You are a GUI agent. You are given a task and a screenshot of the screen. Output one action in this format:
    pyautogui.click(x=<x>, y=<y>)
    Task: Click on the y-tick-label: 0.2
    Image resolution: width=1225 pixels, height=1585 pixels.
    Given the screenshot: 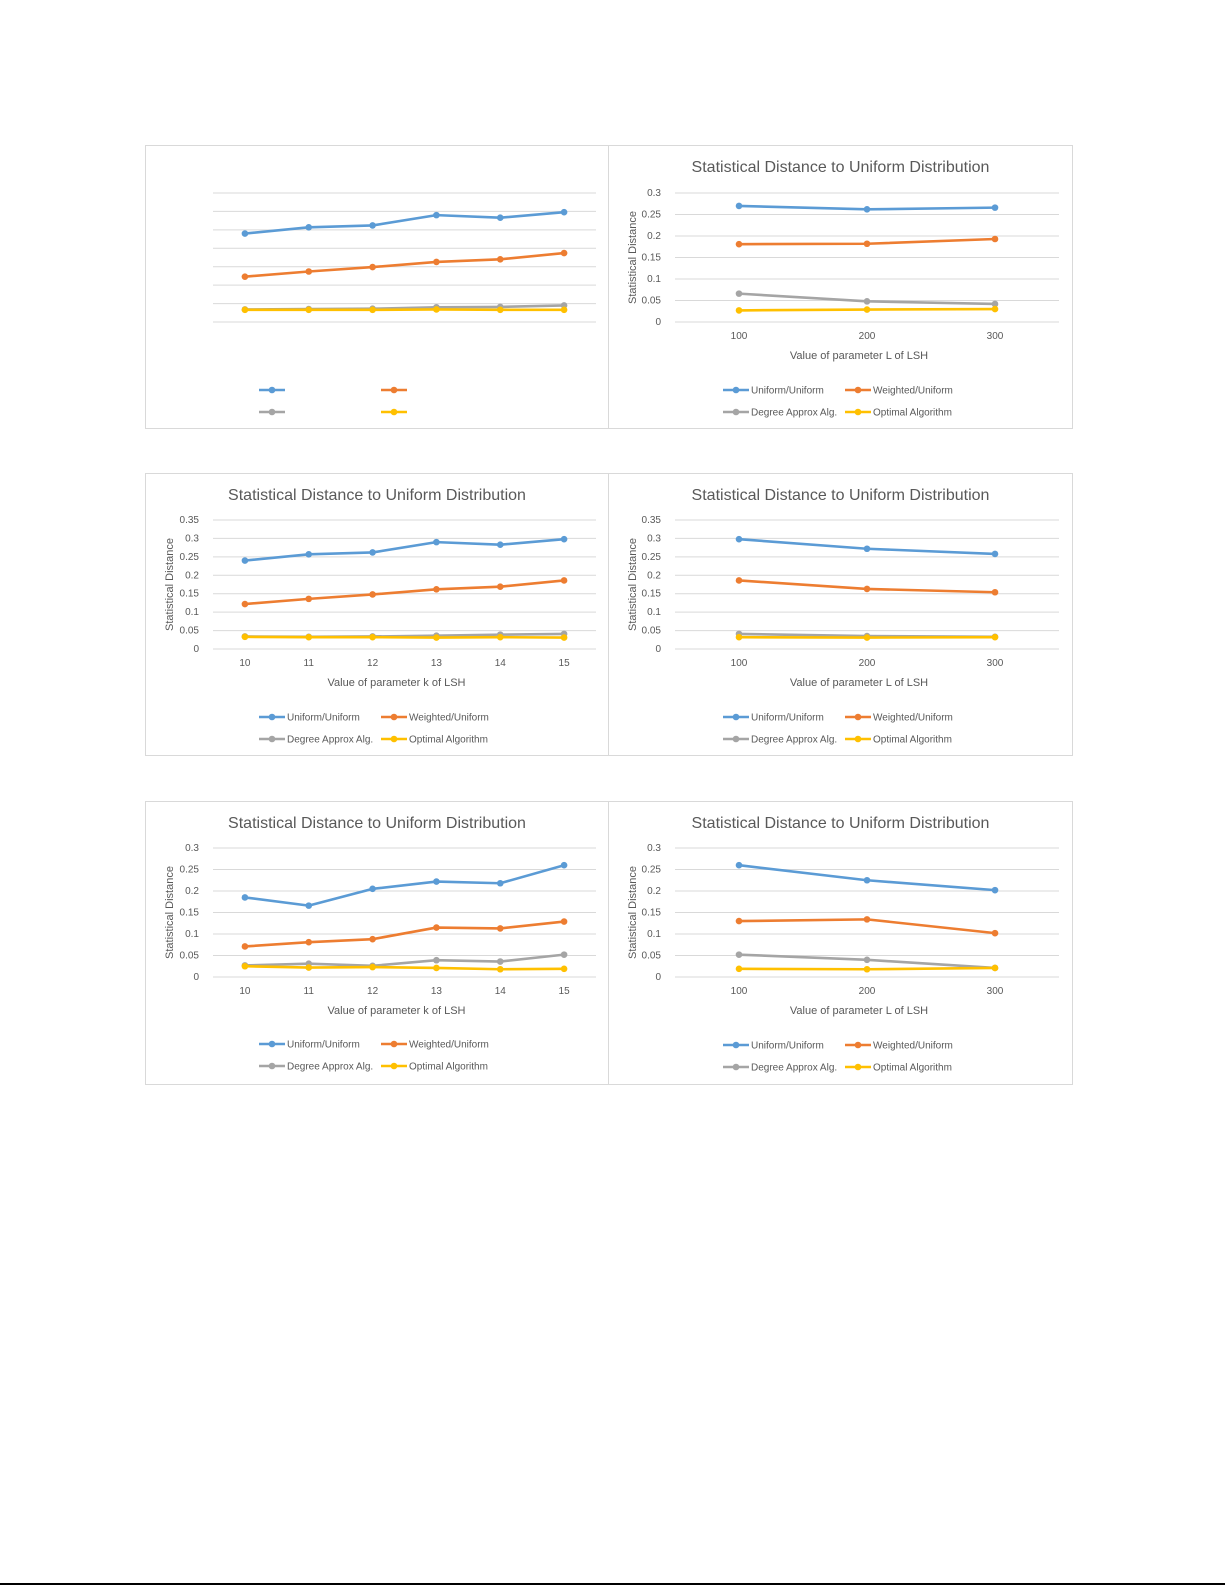 What is the action you would take?
    pyautogui.click(x=654, y=891)
    